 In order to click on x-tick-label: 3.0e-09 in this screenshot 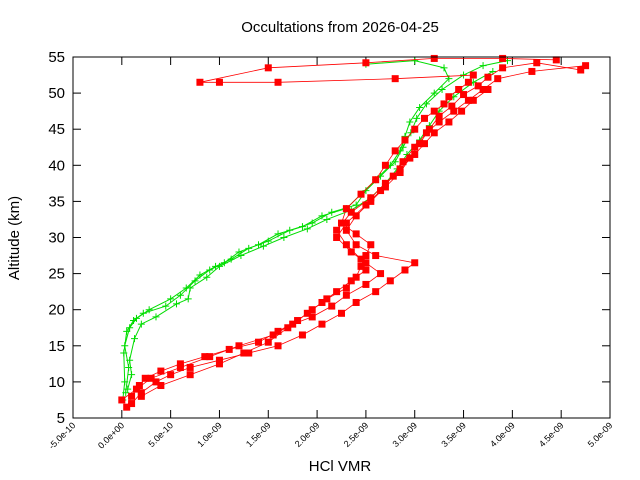, I will do `click(404, 434)`.